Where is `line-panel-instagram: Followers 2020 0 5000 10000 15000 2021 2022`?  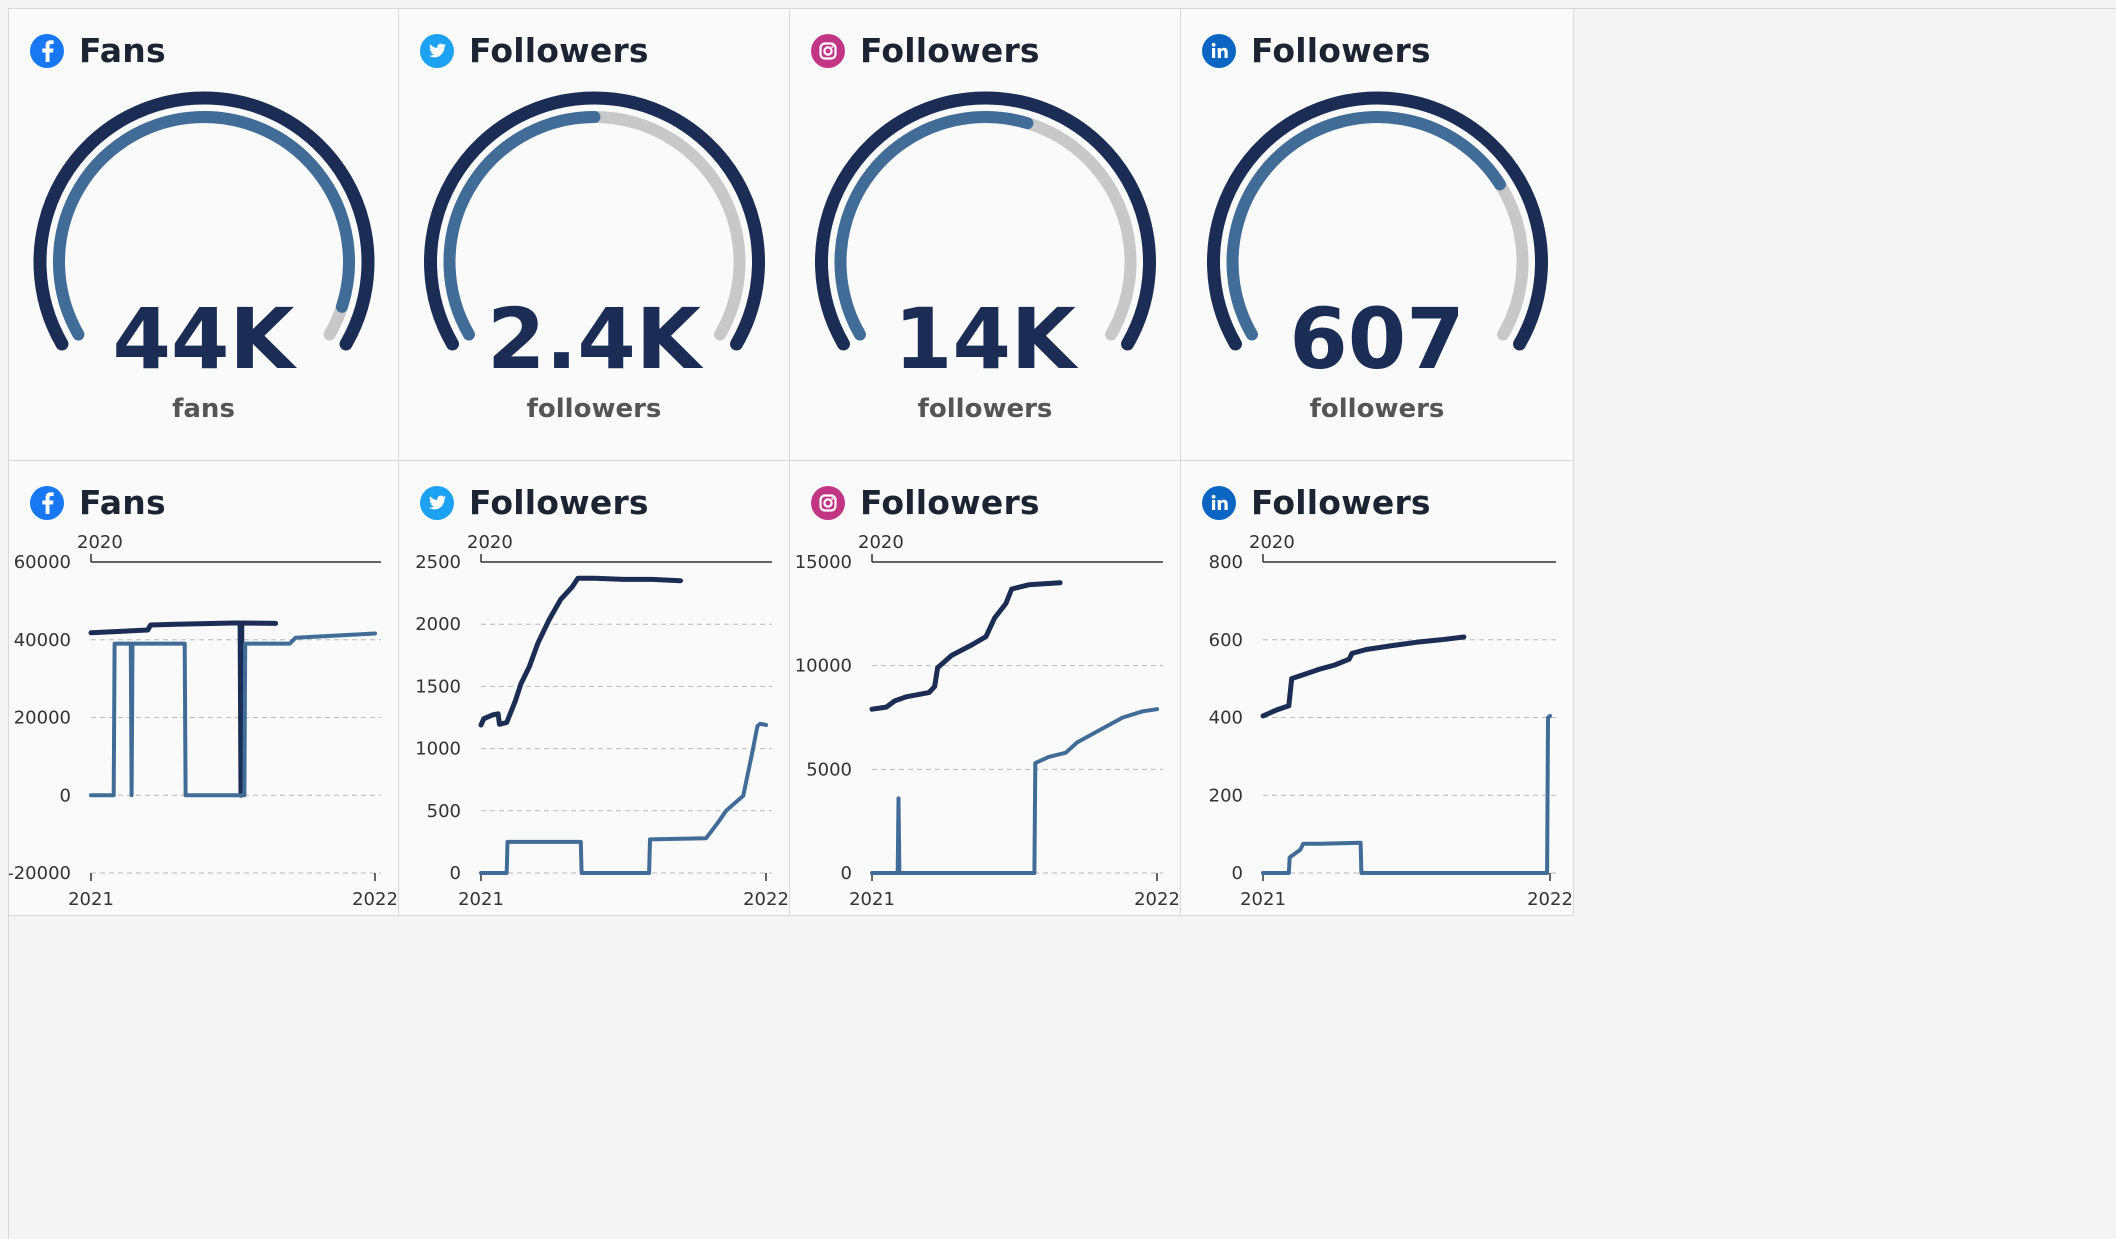
line-panel-instagram: Followers 2020 0 5000 10000 15000 2021 2022 is located at coordinates (985, 688).